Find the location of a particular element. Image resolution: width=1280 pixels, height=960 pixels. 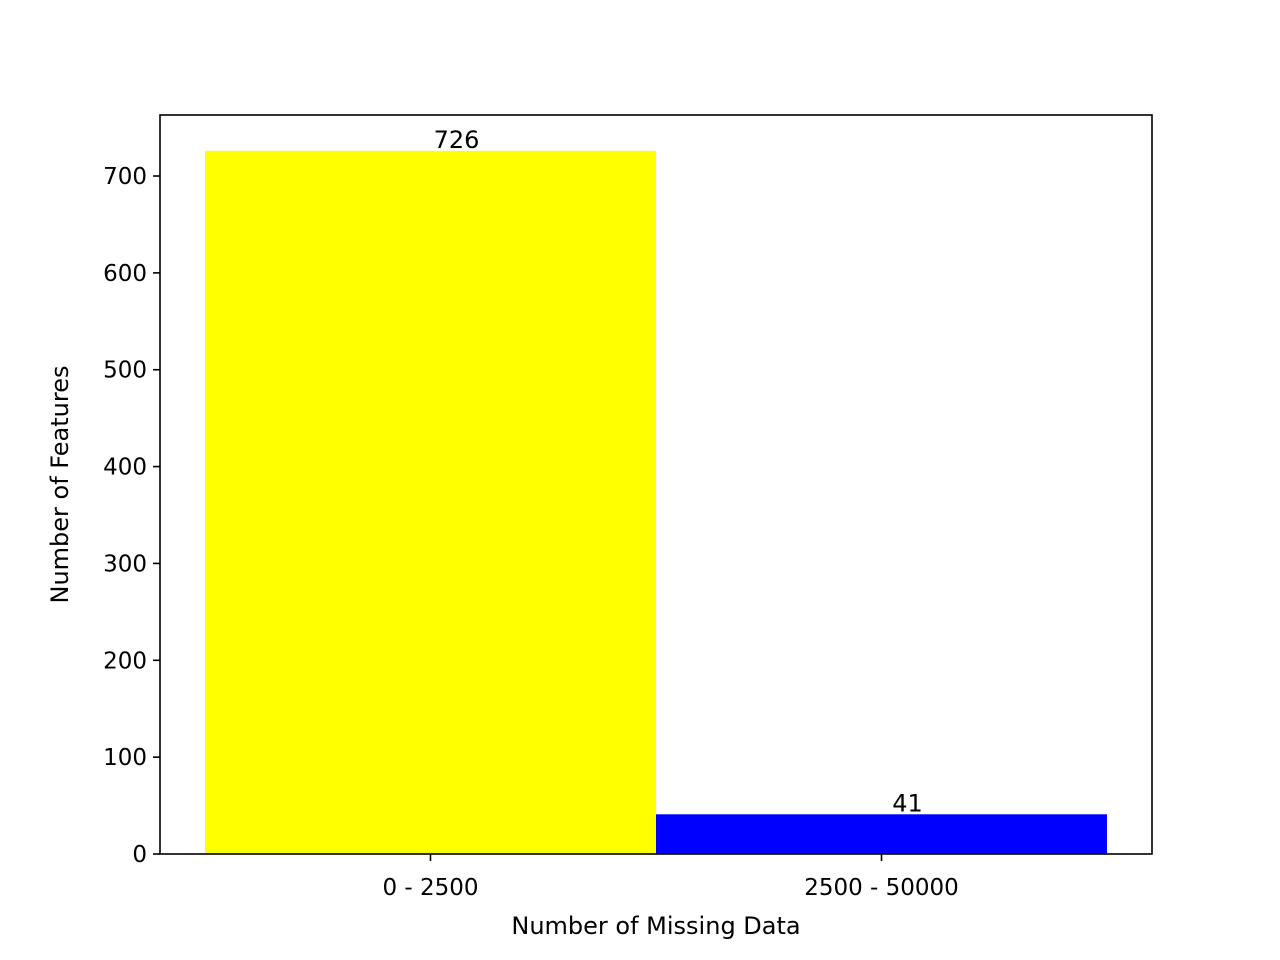

y-tick-label: 500 is located at coordinates (125, 371).